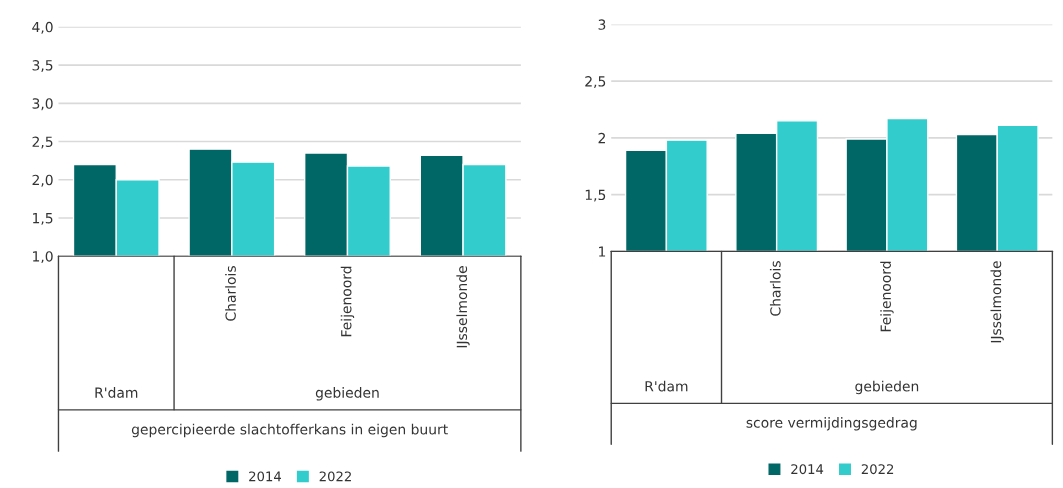  I want to click on y-tick-label: 4,0, so click(42, 27).